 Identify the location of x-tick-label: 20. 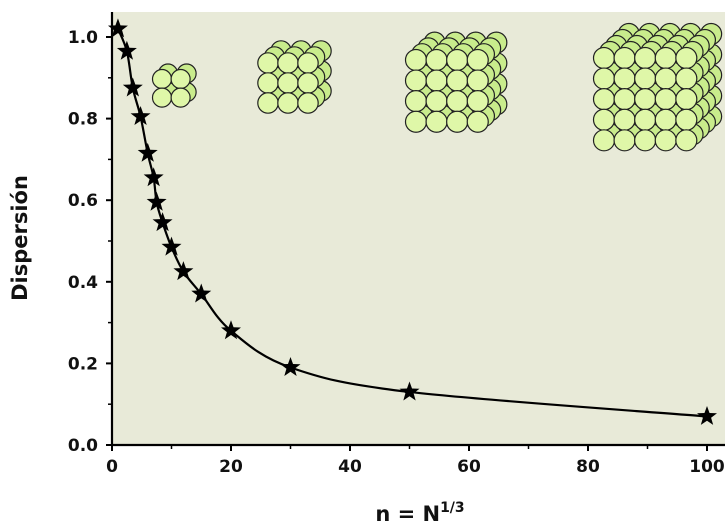
(231, 467).